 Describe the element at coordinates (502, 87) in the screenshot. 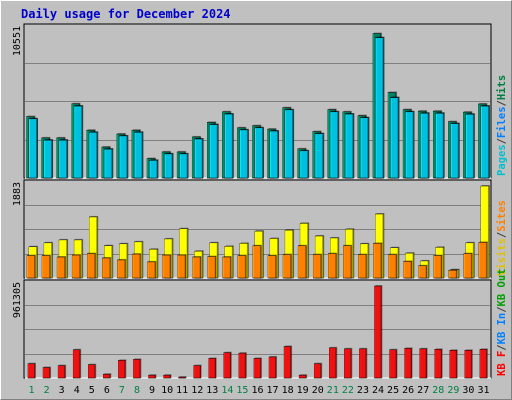

I see `pages-files-hits-legend-item-4: Hits` at that location.